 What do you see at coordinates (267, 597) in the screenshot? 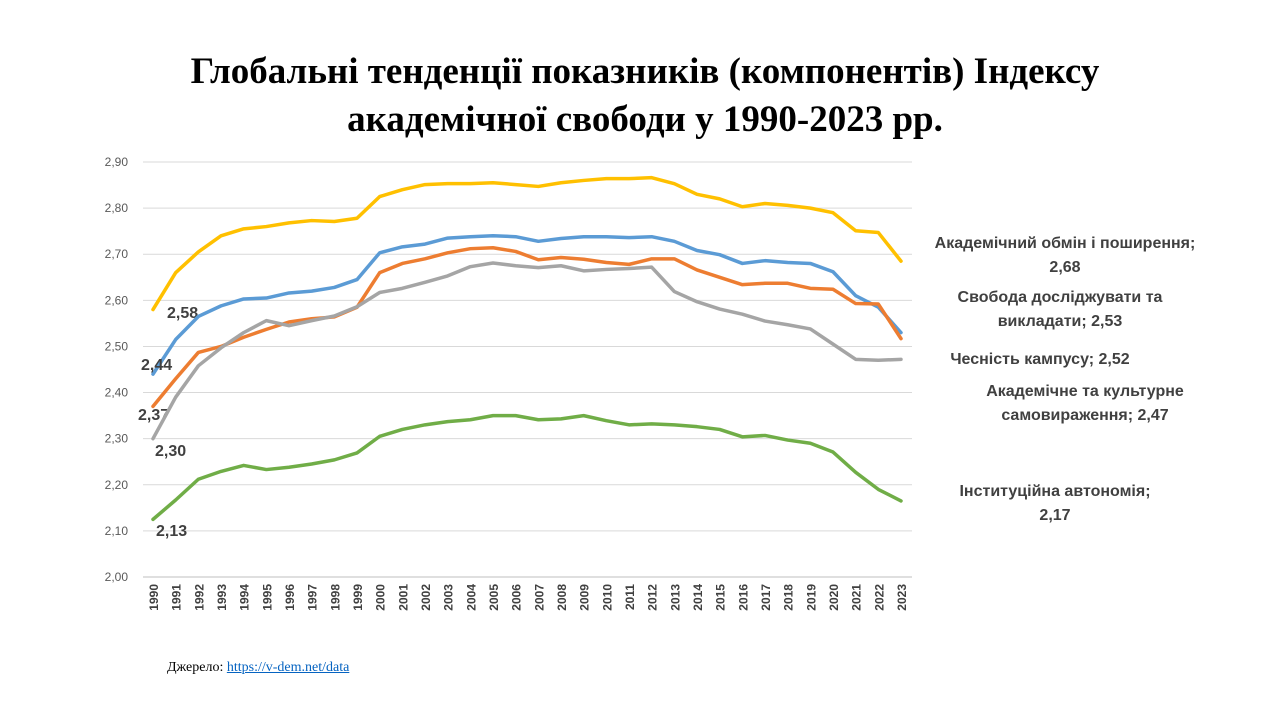
I see `x-tick-label: 1995` at bounding box center [267, 597].